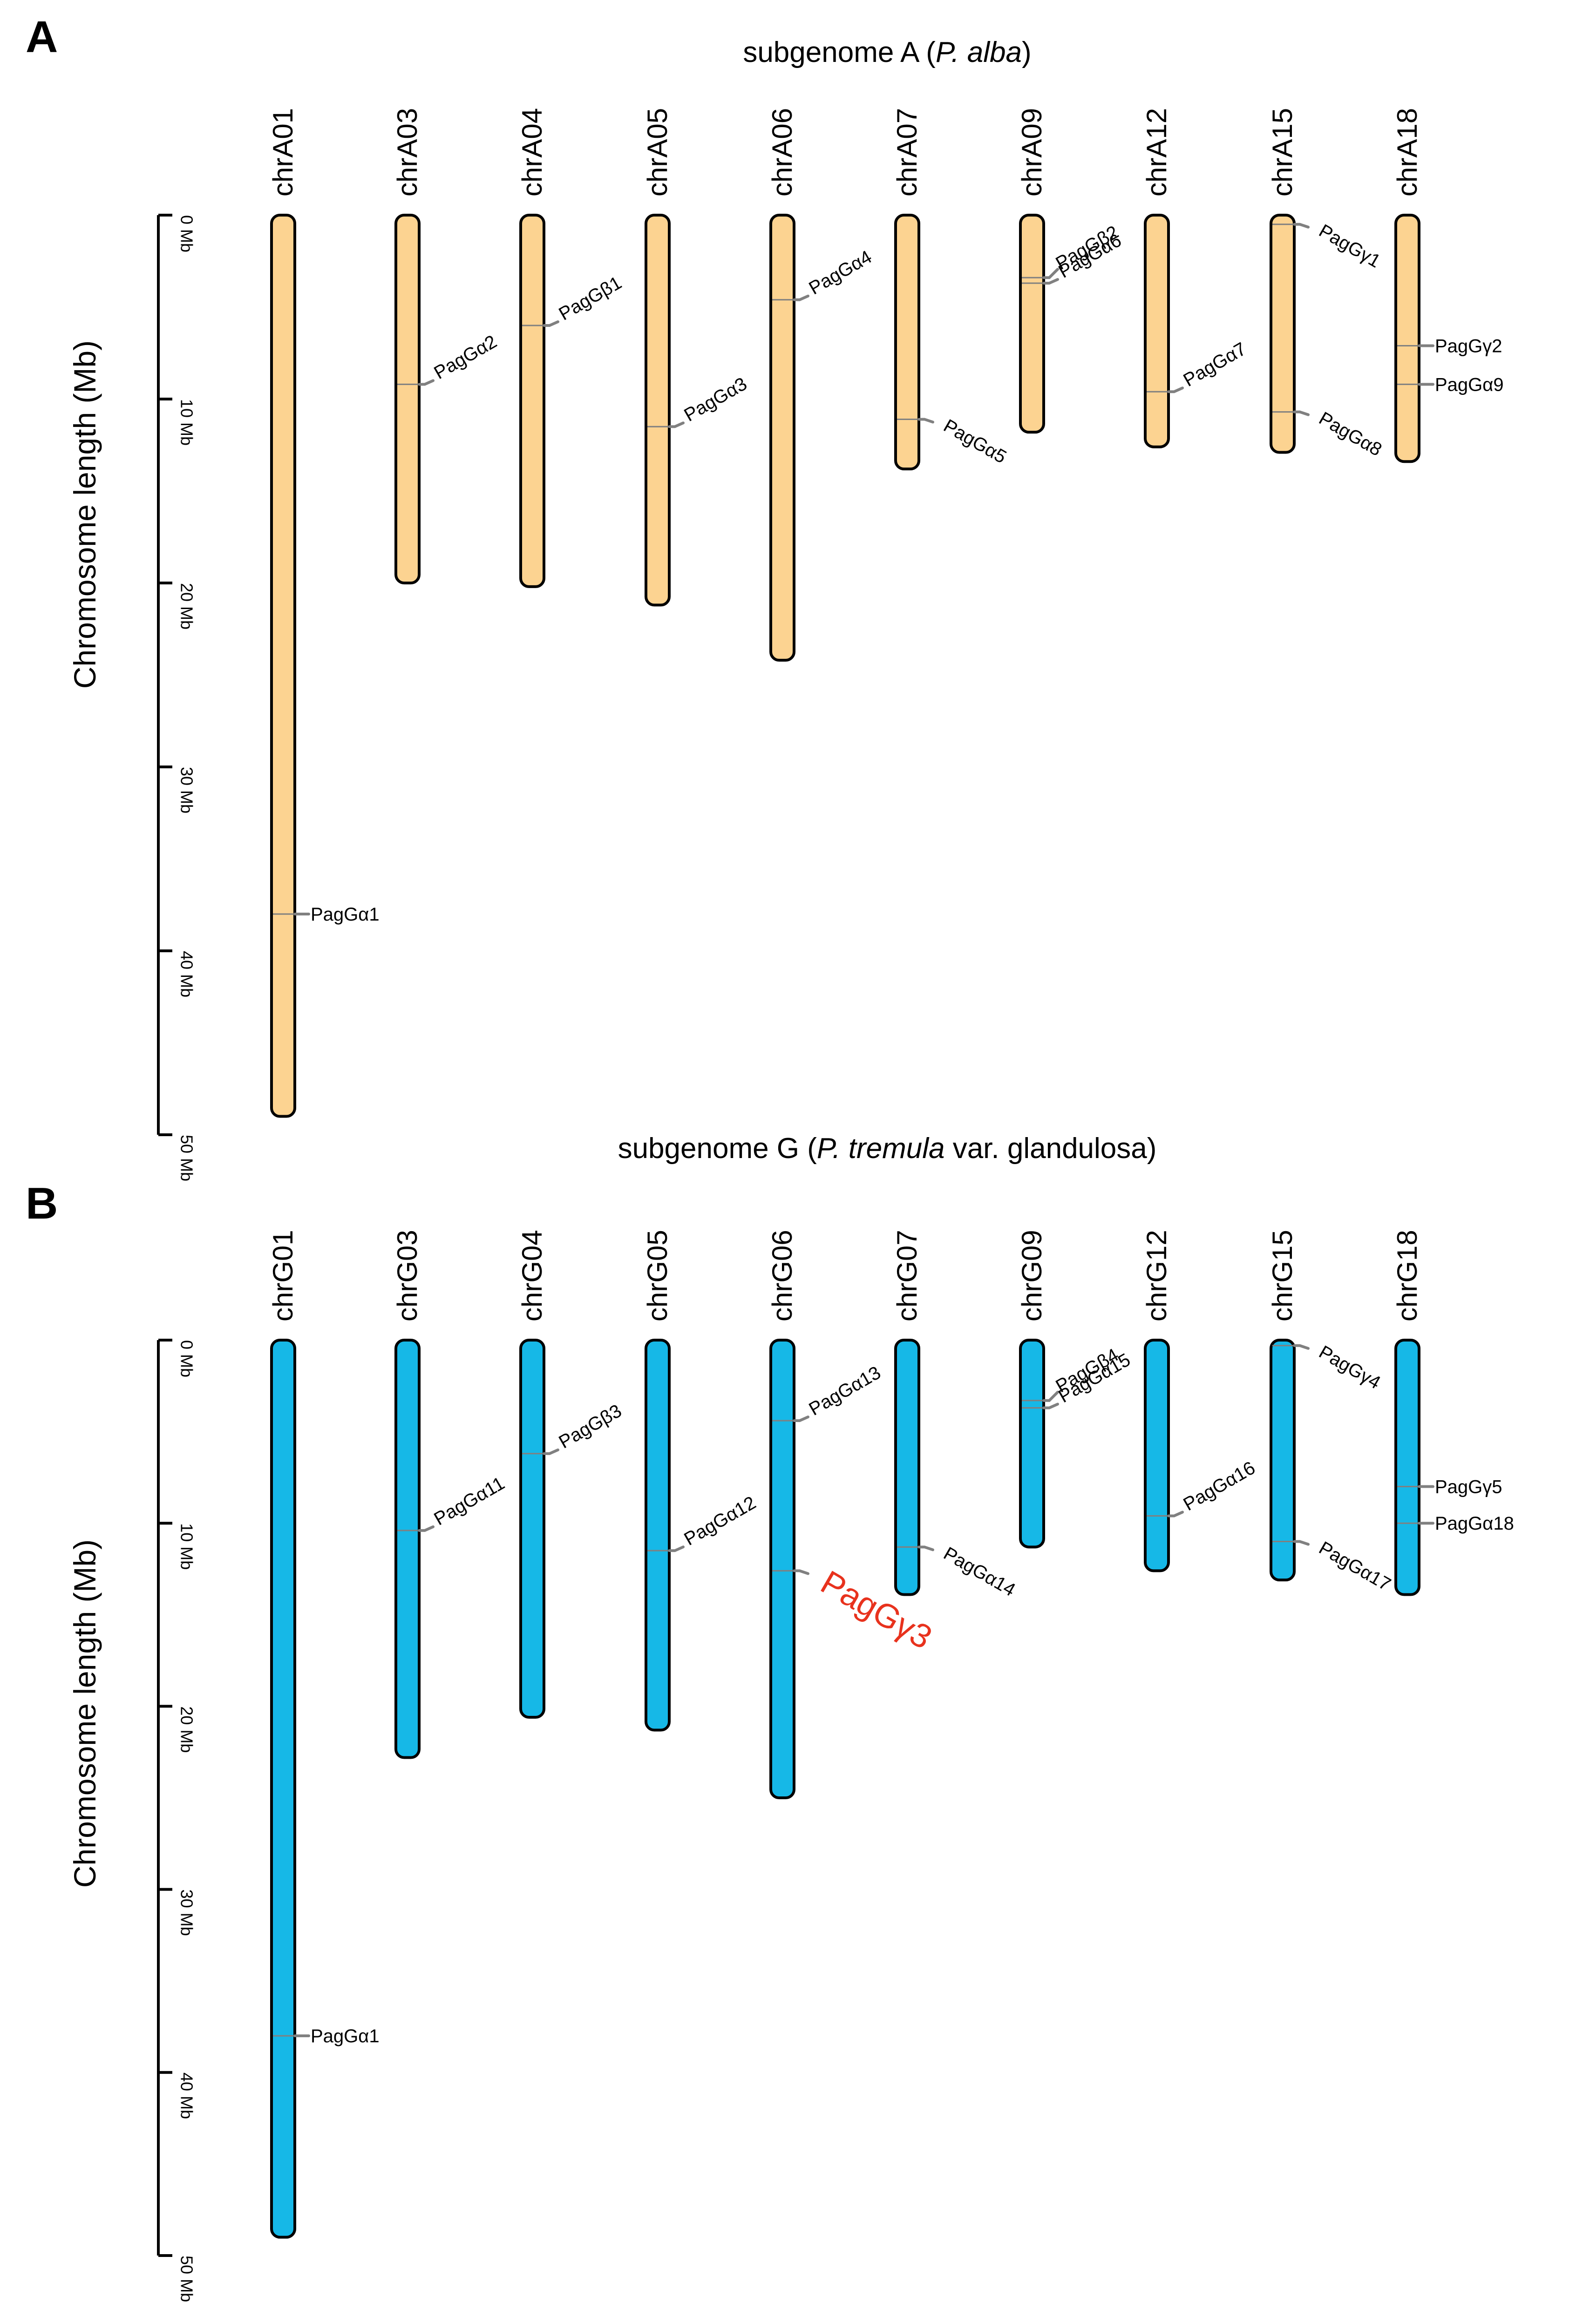 This screenshot has height=2324, width=1583. What do you see at coordinates (570, 1474) in the screenshot?
I see `chromosome-chrG04: chrG04 PagGβ3` at bounding box center [570, 1474].